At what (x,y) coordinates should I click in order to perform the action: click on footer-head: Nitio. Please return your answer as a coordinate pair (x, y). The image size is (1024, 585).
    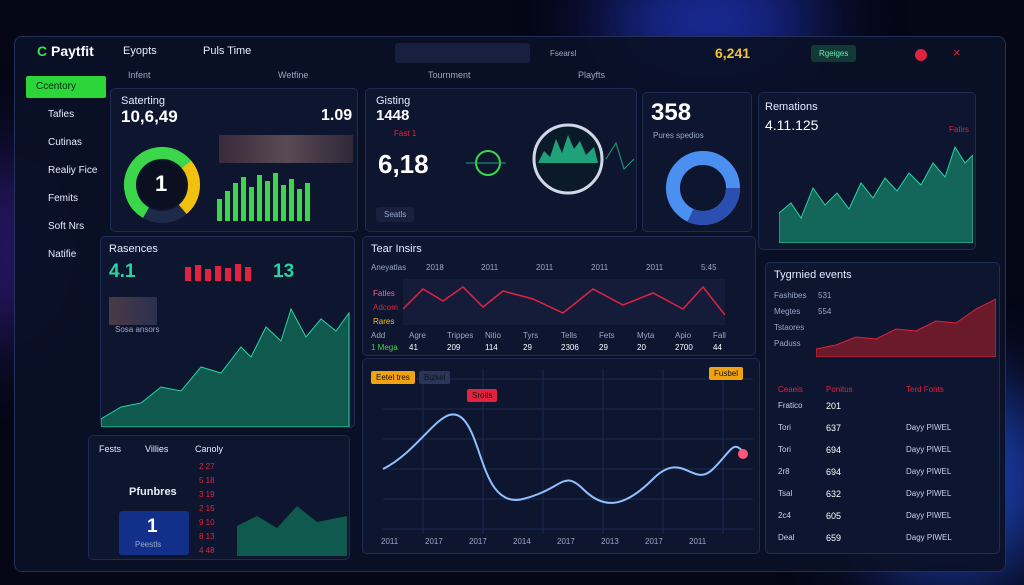
    Looking at the image, I should click on (493, 335).